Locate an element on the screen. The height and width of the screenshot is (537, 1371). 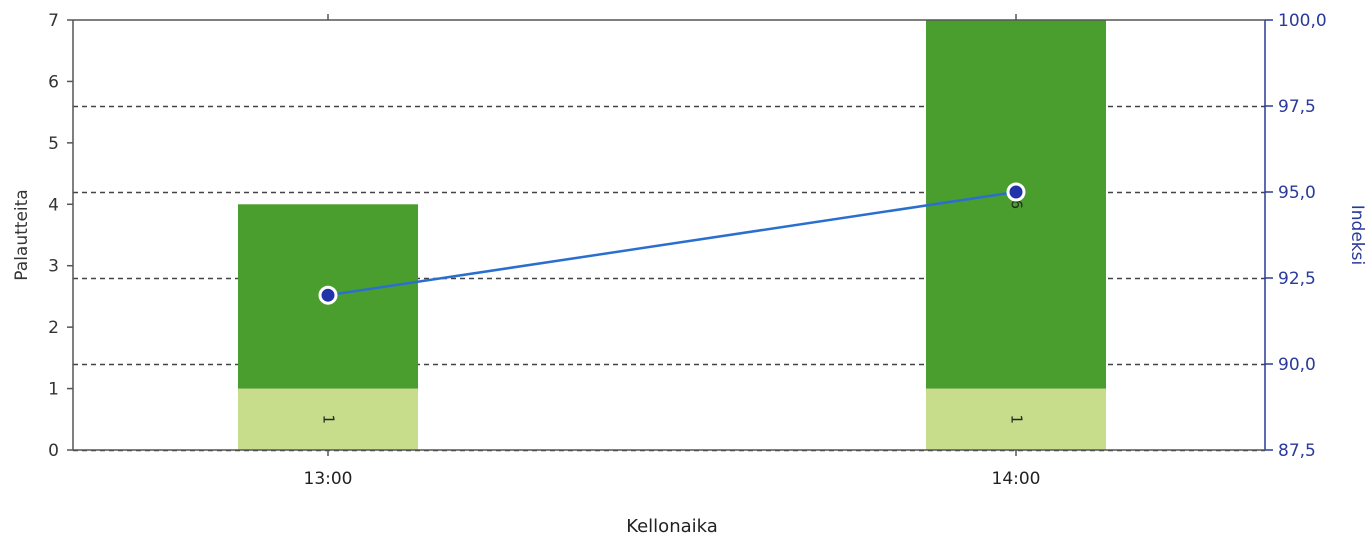
bar-segment-label: 6 is located at coordinates (1017, 205).